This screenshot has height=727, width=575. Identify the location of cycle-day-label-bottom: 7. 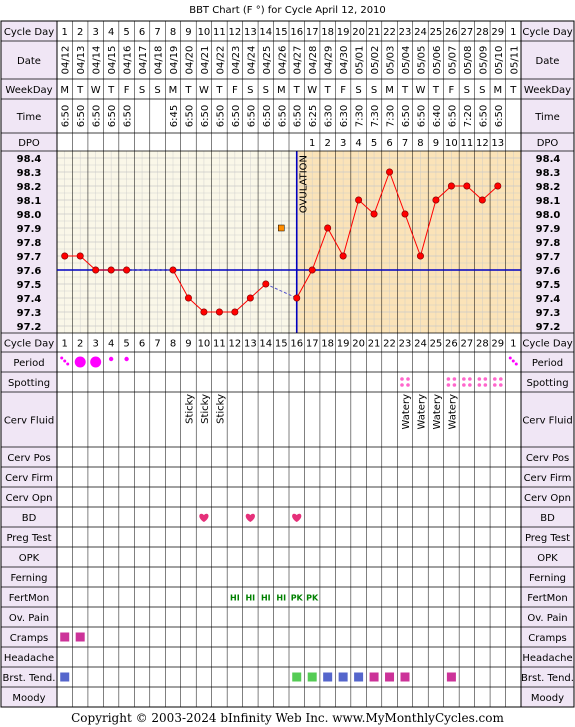
(157, 344).